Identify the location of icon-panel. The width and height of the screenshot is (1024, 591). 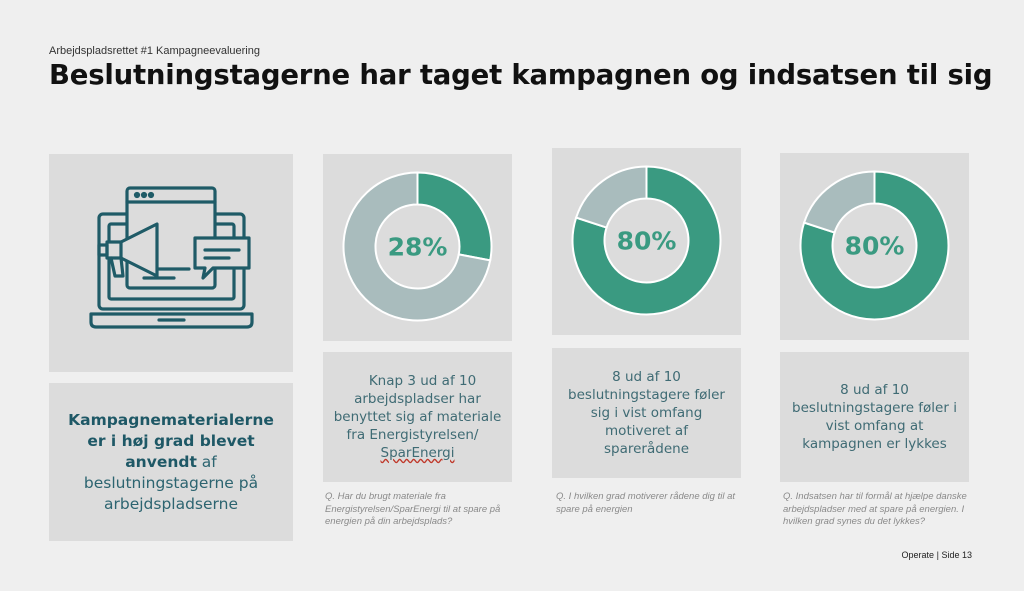
(171, 263).